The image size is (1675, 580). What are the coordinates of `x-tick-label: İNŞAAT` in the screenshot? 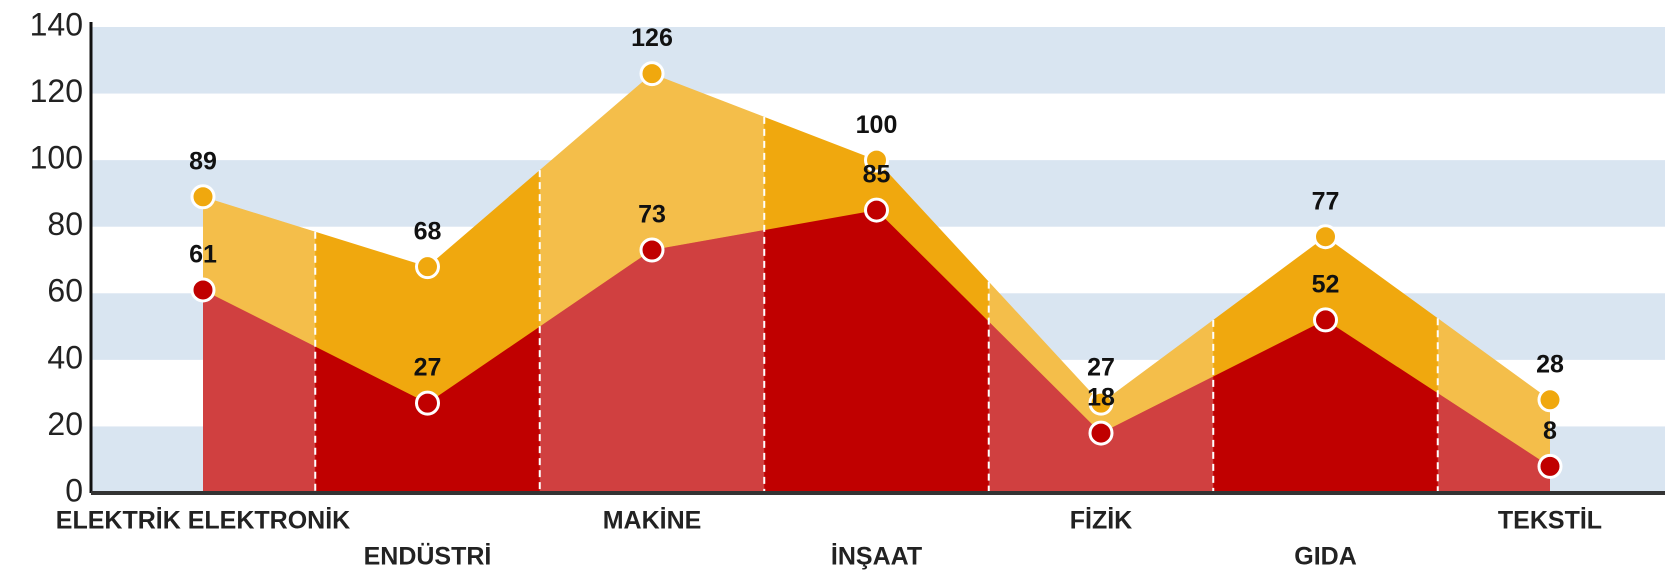 It's located at (876, 557).